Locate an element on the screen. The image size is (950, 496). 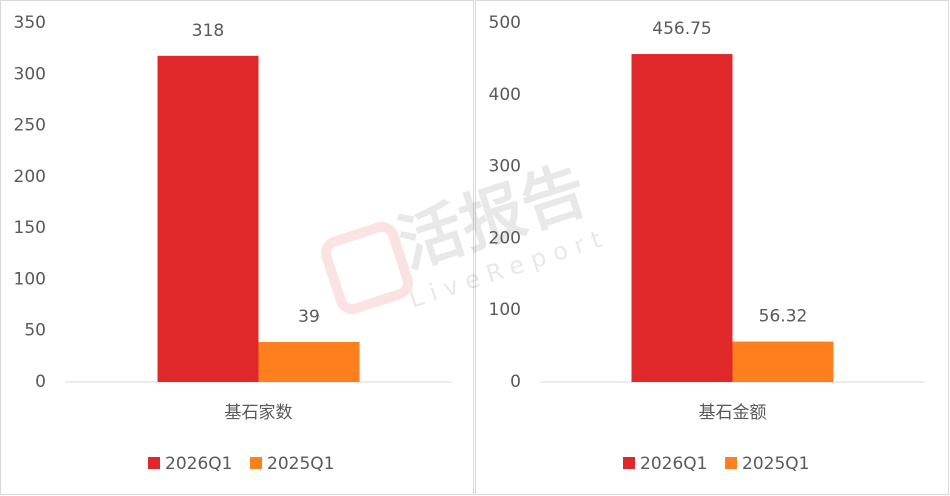
data-label: 56.32 is located at coordinates (783, 317).